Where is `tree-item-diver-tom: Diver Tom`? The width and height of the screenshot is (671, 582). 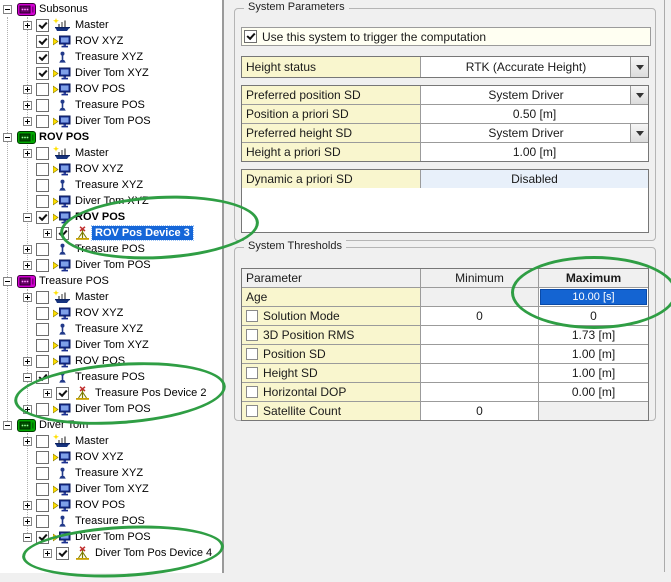
tree-item-diver-tom: Diver Tom is located at coordinates (111, 425).